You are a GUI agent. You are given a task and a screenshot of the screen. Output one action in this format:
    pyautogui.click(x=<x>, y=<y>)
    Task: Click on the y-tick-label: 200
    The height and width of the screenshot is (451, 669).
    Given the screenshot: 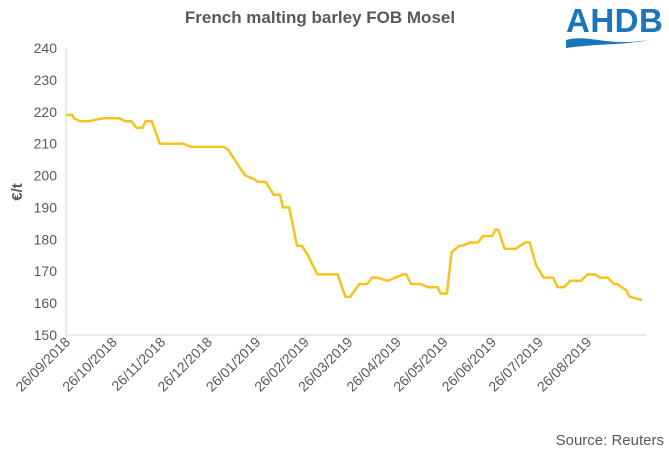 What is the action you would take?
    pyautogui.click(x=46, y=176)
    